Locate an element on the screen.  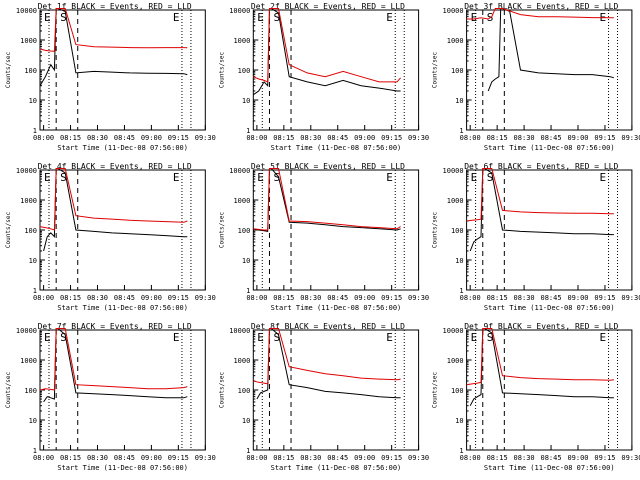
plot-title: Det 7f BLACK = Events, RED = LLD is located at coordinates (115, 326).